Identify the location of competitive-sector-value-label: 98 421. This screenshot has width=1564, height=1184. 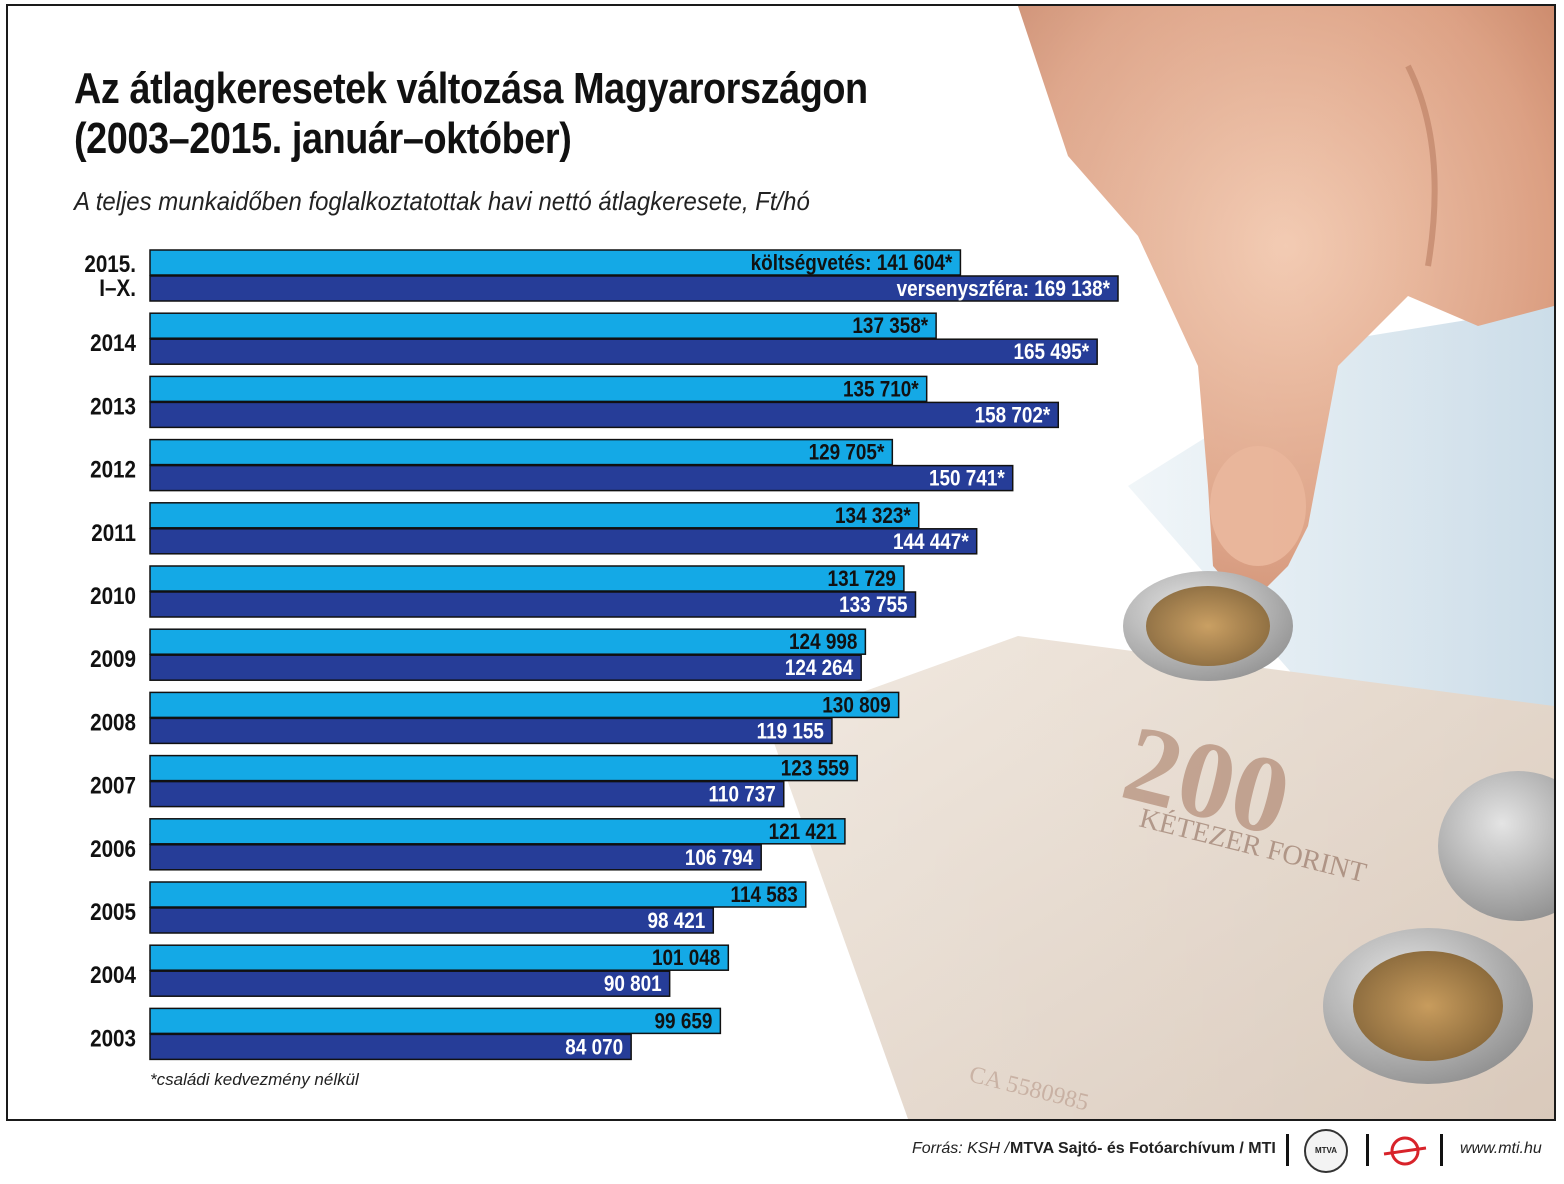
(676, 921).